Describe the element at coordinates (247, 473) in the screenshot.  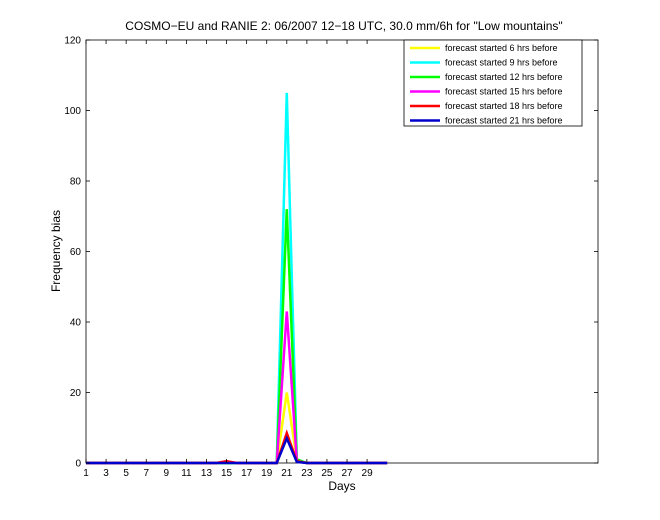
I see `x-tick-label: 17` at that location.